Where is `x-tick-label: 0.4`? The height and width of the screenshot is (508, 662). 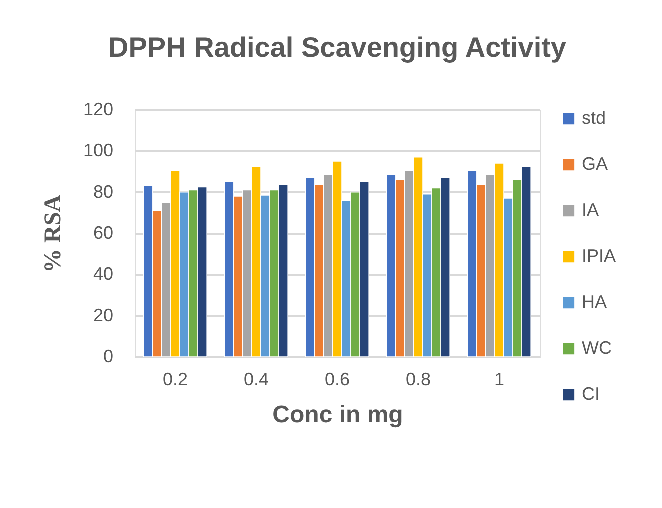
x-tick-label: 0.4 is located at coordinates (257, 380).